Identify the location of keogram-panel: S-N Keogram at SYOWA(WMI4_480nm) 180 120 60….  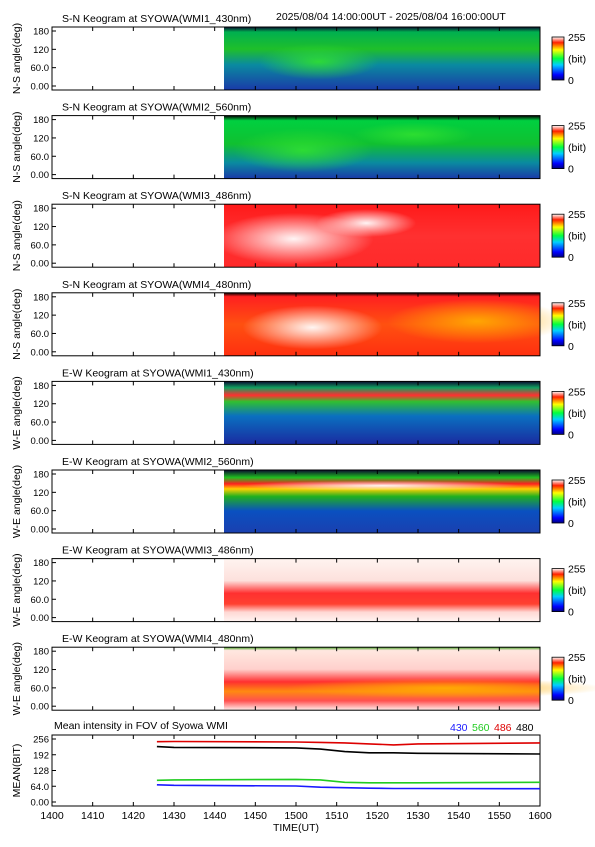
(298, 319).